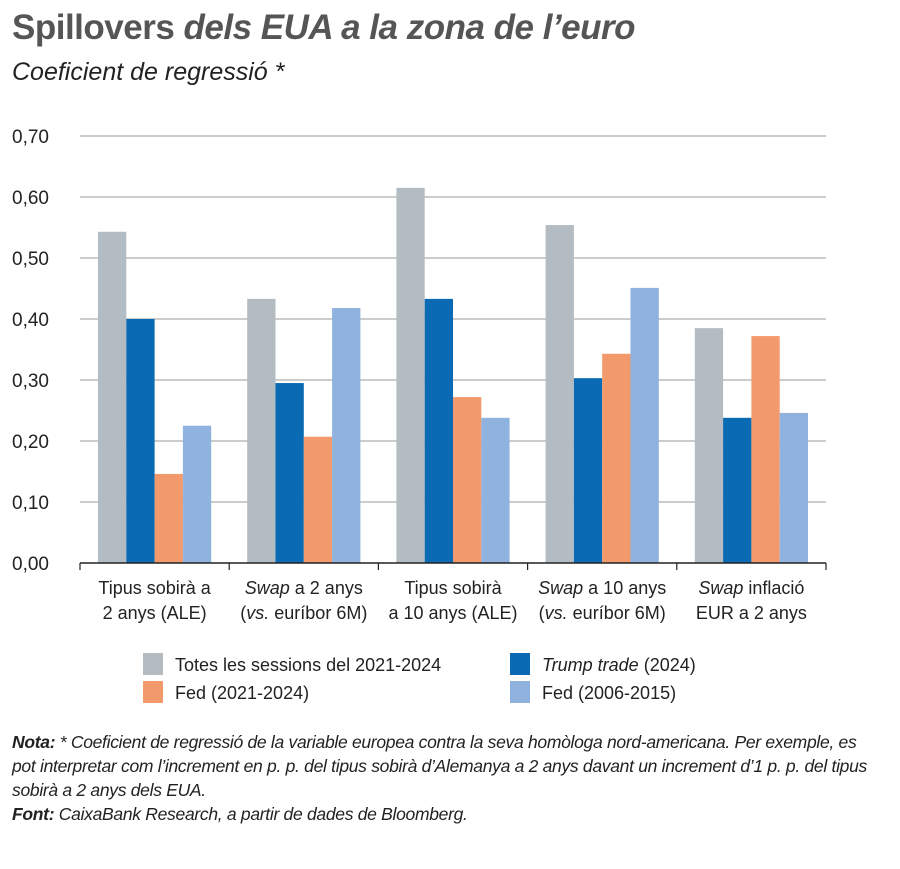 This screenshot has height=869, width=900. Describe the element at coordinates (308, 665) in the screenshot. I see `legend-label: Totes les sessions del 2021-2024` at that location.